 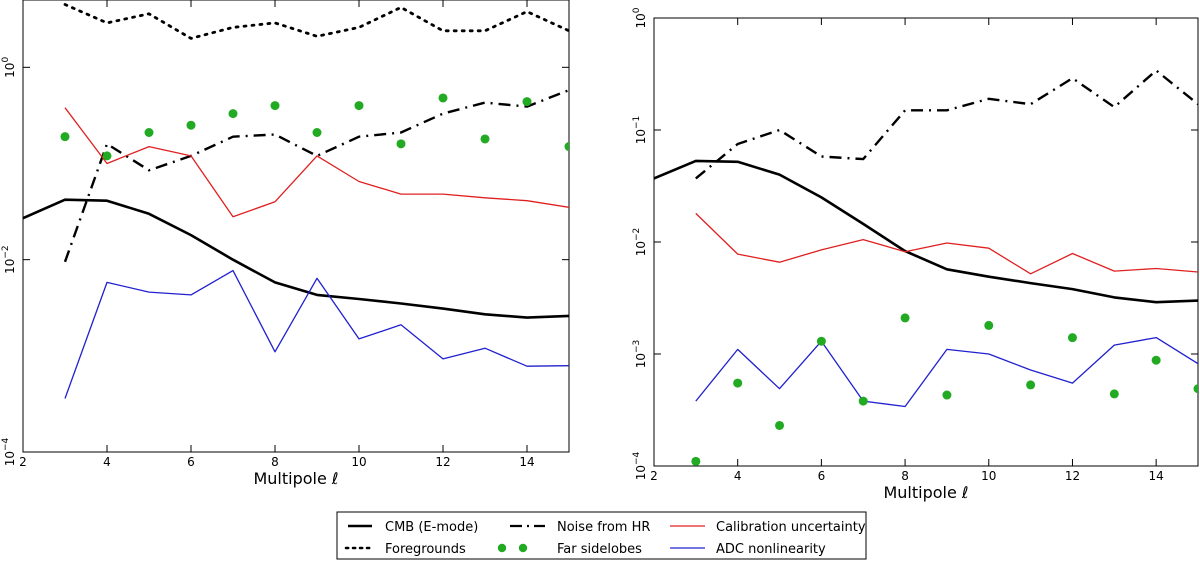 What do you see at coordinates (1156, 476) in the screenshot?
I see `right-x-tick-label: 14` at bounding box center [1156, 476].